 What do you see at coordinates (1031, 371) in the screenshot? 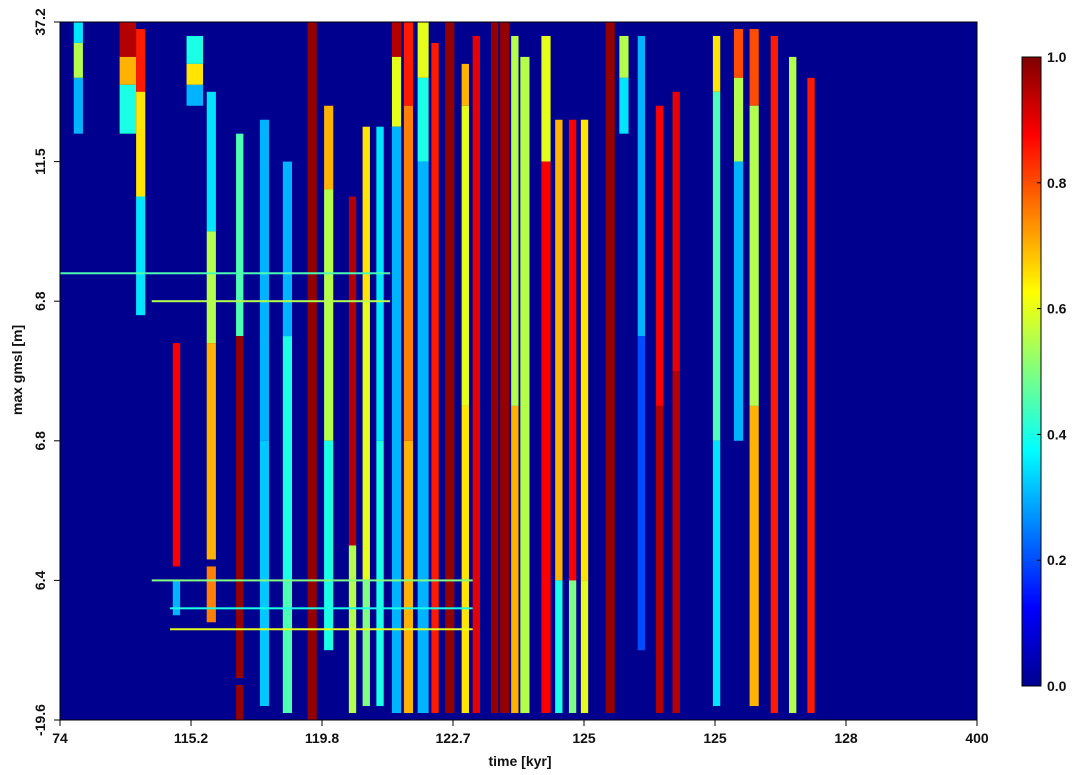
I see `colorbar-gradient` at bounding box center [1031, 371].